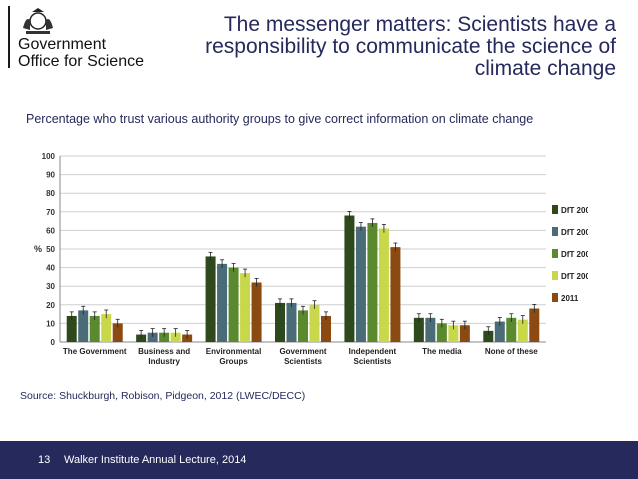  Describe the element at coordinates (44, 460) in the screenshot. I see `slide-number: 13` at that location.